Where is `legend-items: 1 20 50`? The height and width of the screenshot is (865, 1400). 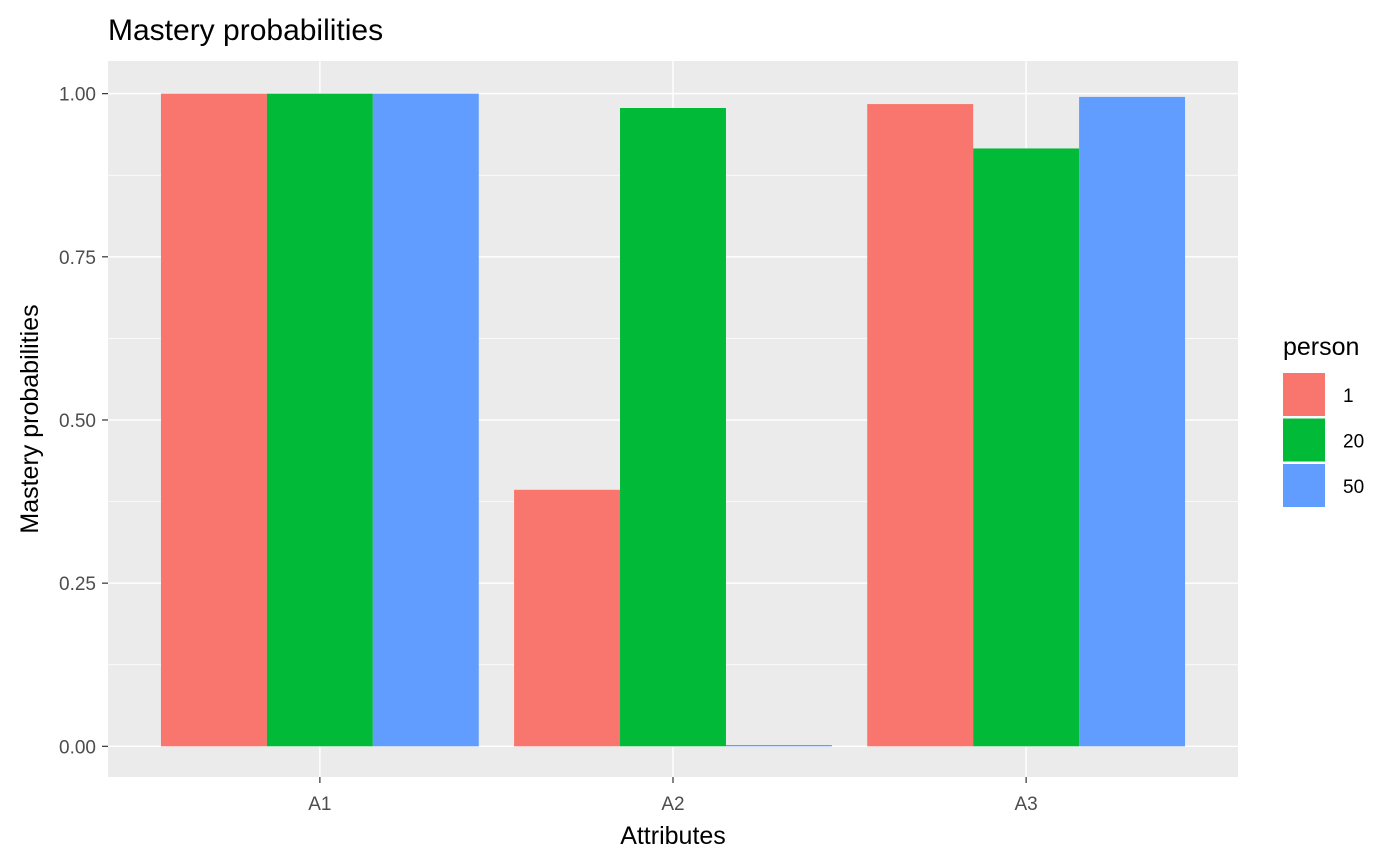 legend-items: 1 20 50 is located at coordinates (1323, 440).